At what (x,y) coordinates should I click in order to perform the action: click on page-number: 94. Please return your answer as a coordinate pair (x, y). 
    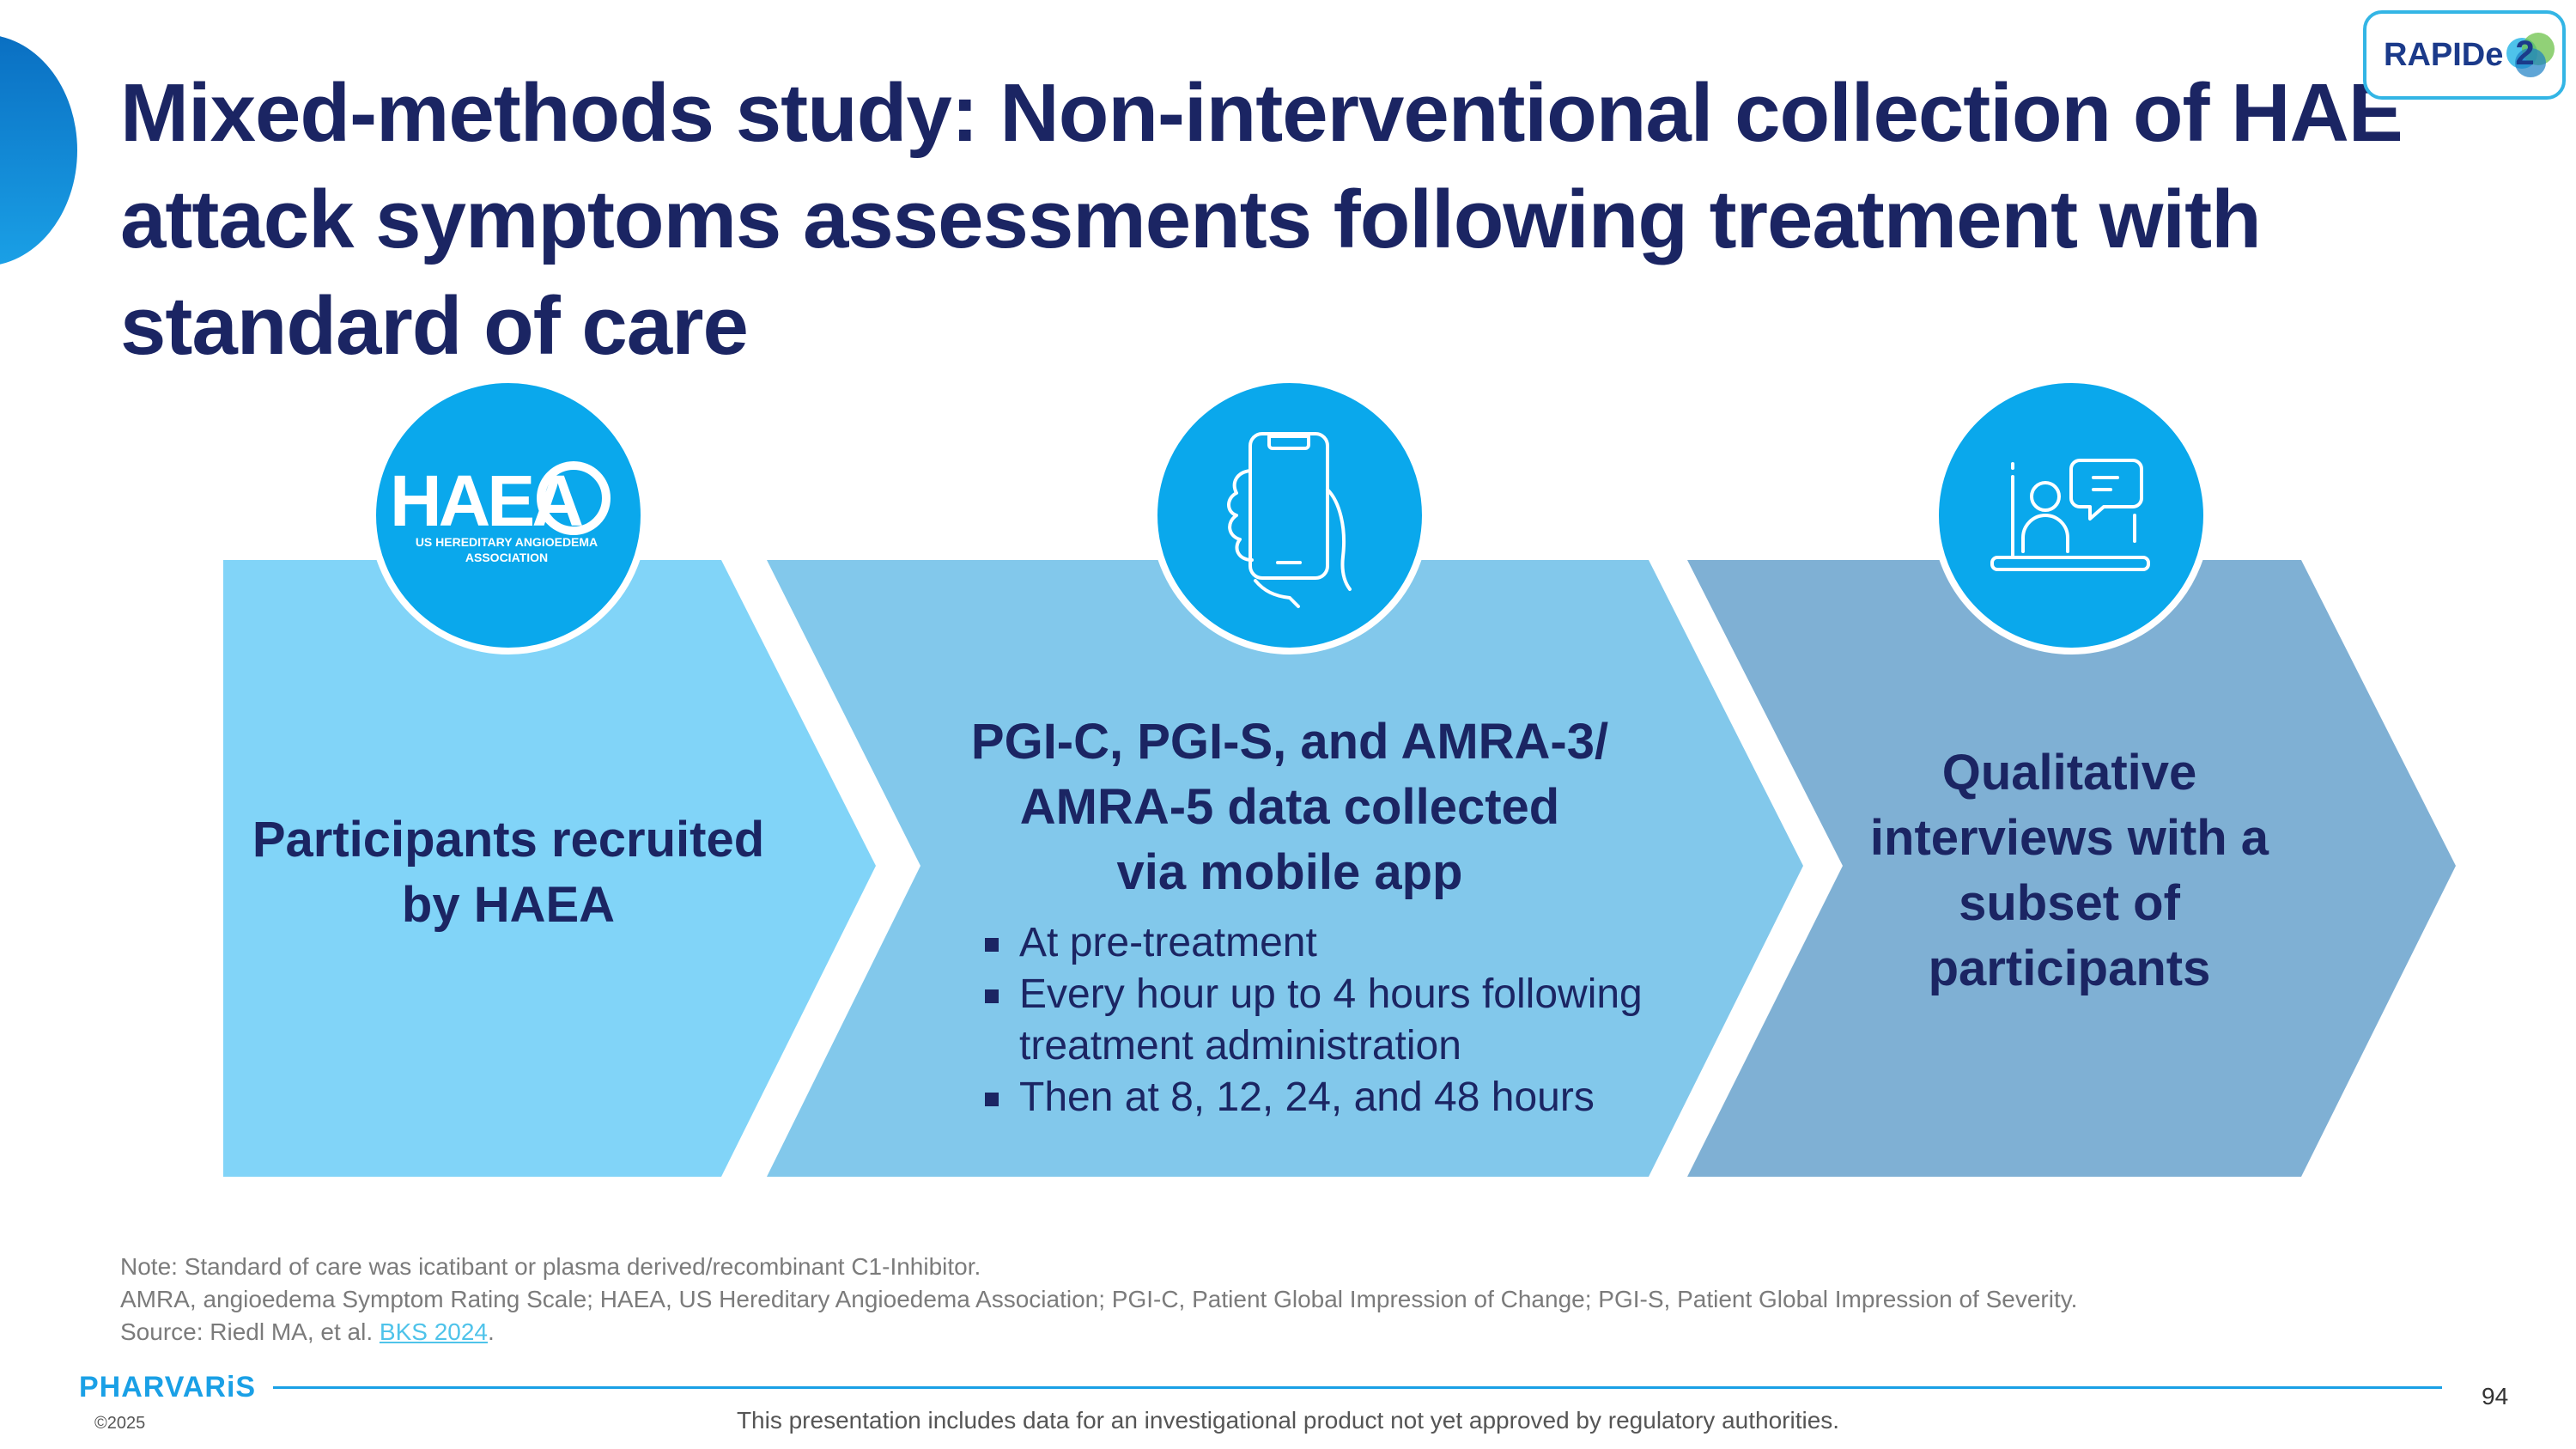
    Looking at the image, I should click on (2495, 1396).